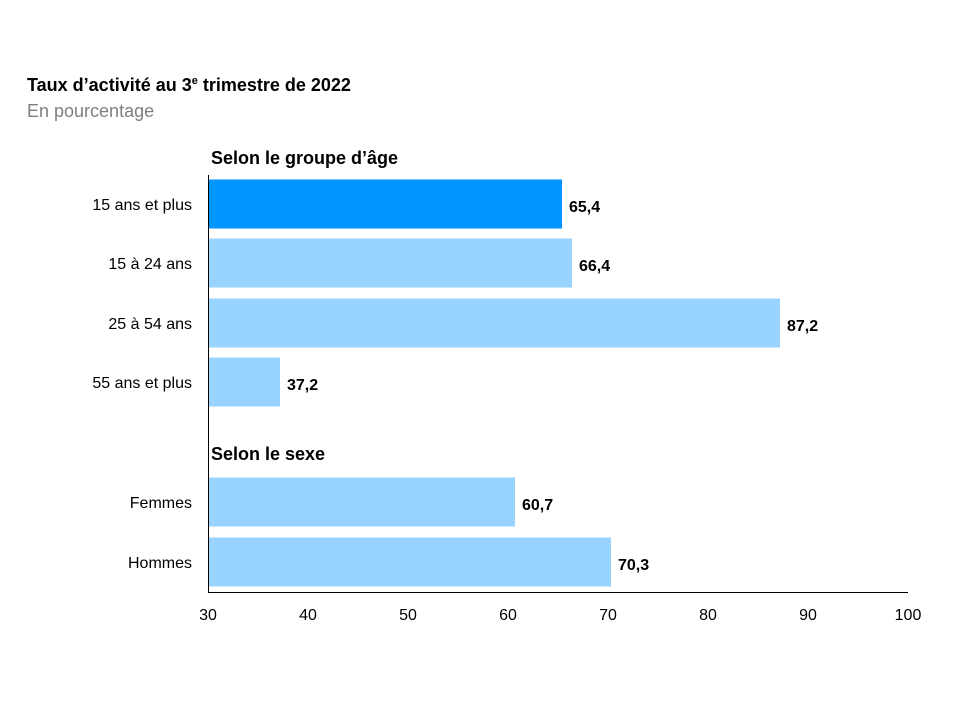 Image resolution: width=960 pixels, height=720 pixels. What do you see at coordinates (194, 81) in the screenshot?
I see `title-superscript: e` at bounding box center [194, 81].